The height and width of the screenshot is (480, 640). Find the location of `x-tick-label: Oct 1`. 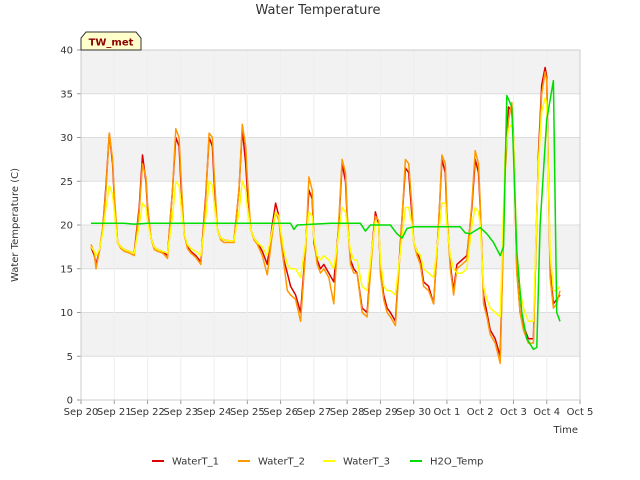

x-tick-label: Oct 1 is located at coordinates (447, 412).